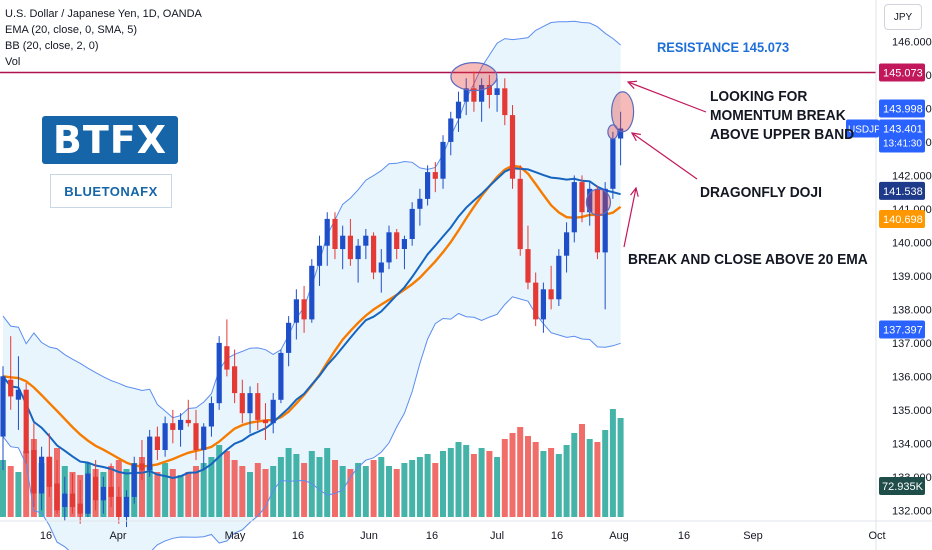  I want to click on svg-text: 143.998, so click(903, 109).